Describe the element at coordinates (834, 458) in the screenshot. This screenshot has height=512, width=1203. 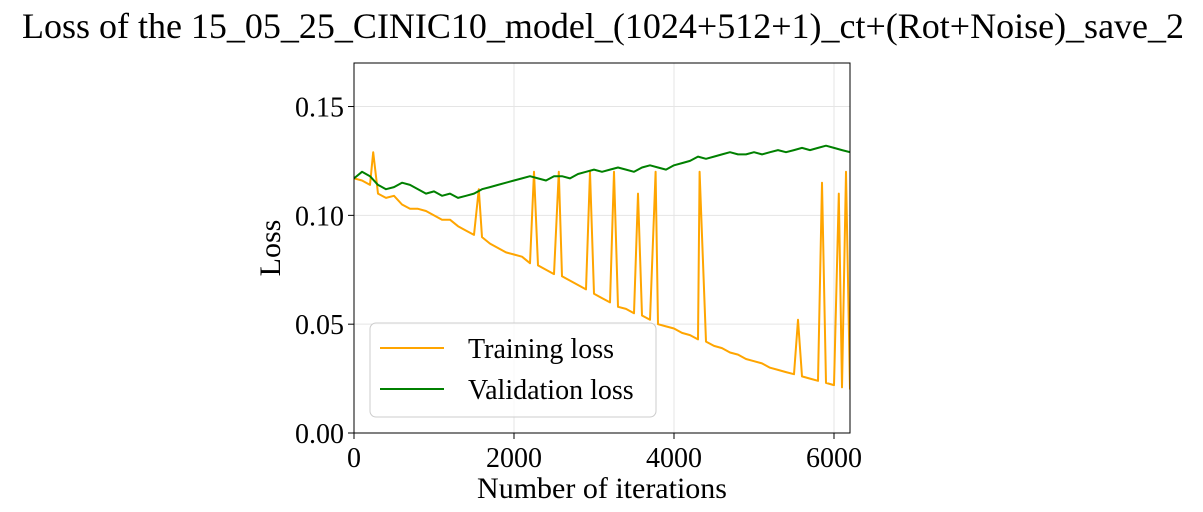
I see `x-tick-label: 6000` at that location.